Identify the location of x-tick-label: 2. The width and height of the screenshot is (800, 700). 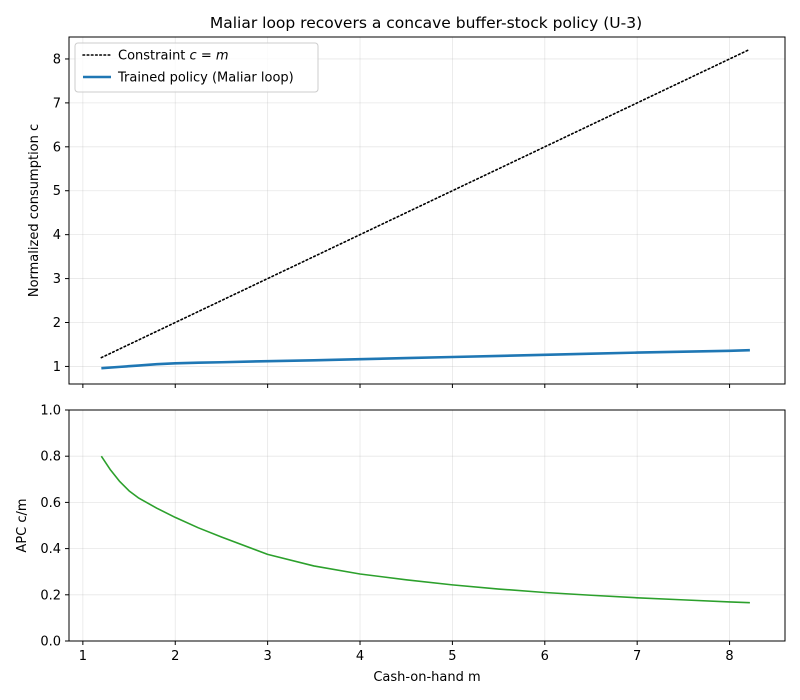
(175, 656).